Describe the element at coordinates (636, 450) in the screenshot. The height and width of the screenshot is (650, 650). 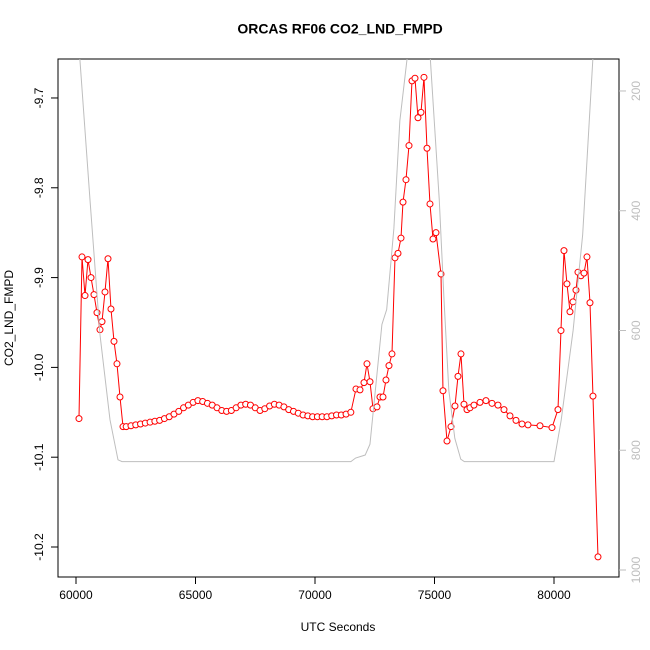
I see `y2-tick-label: 800` at that location.